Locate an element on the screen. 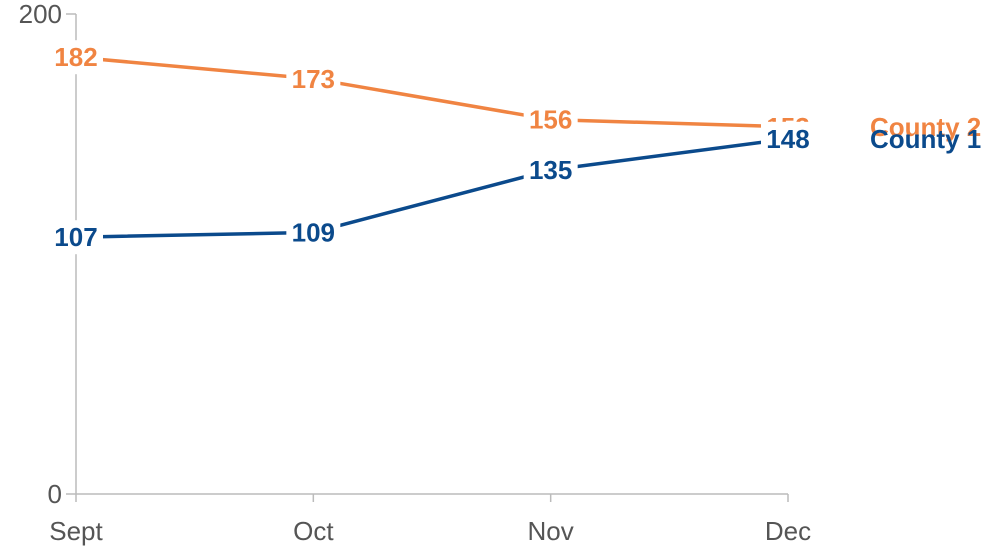 This screenshot has height=547, width=986. data-label-text: 173 is located at coordinates (313, 79).